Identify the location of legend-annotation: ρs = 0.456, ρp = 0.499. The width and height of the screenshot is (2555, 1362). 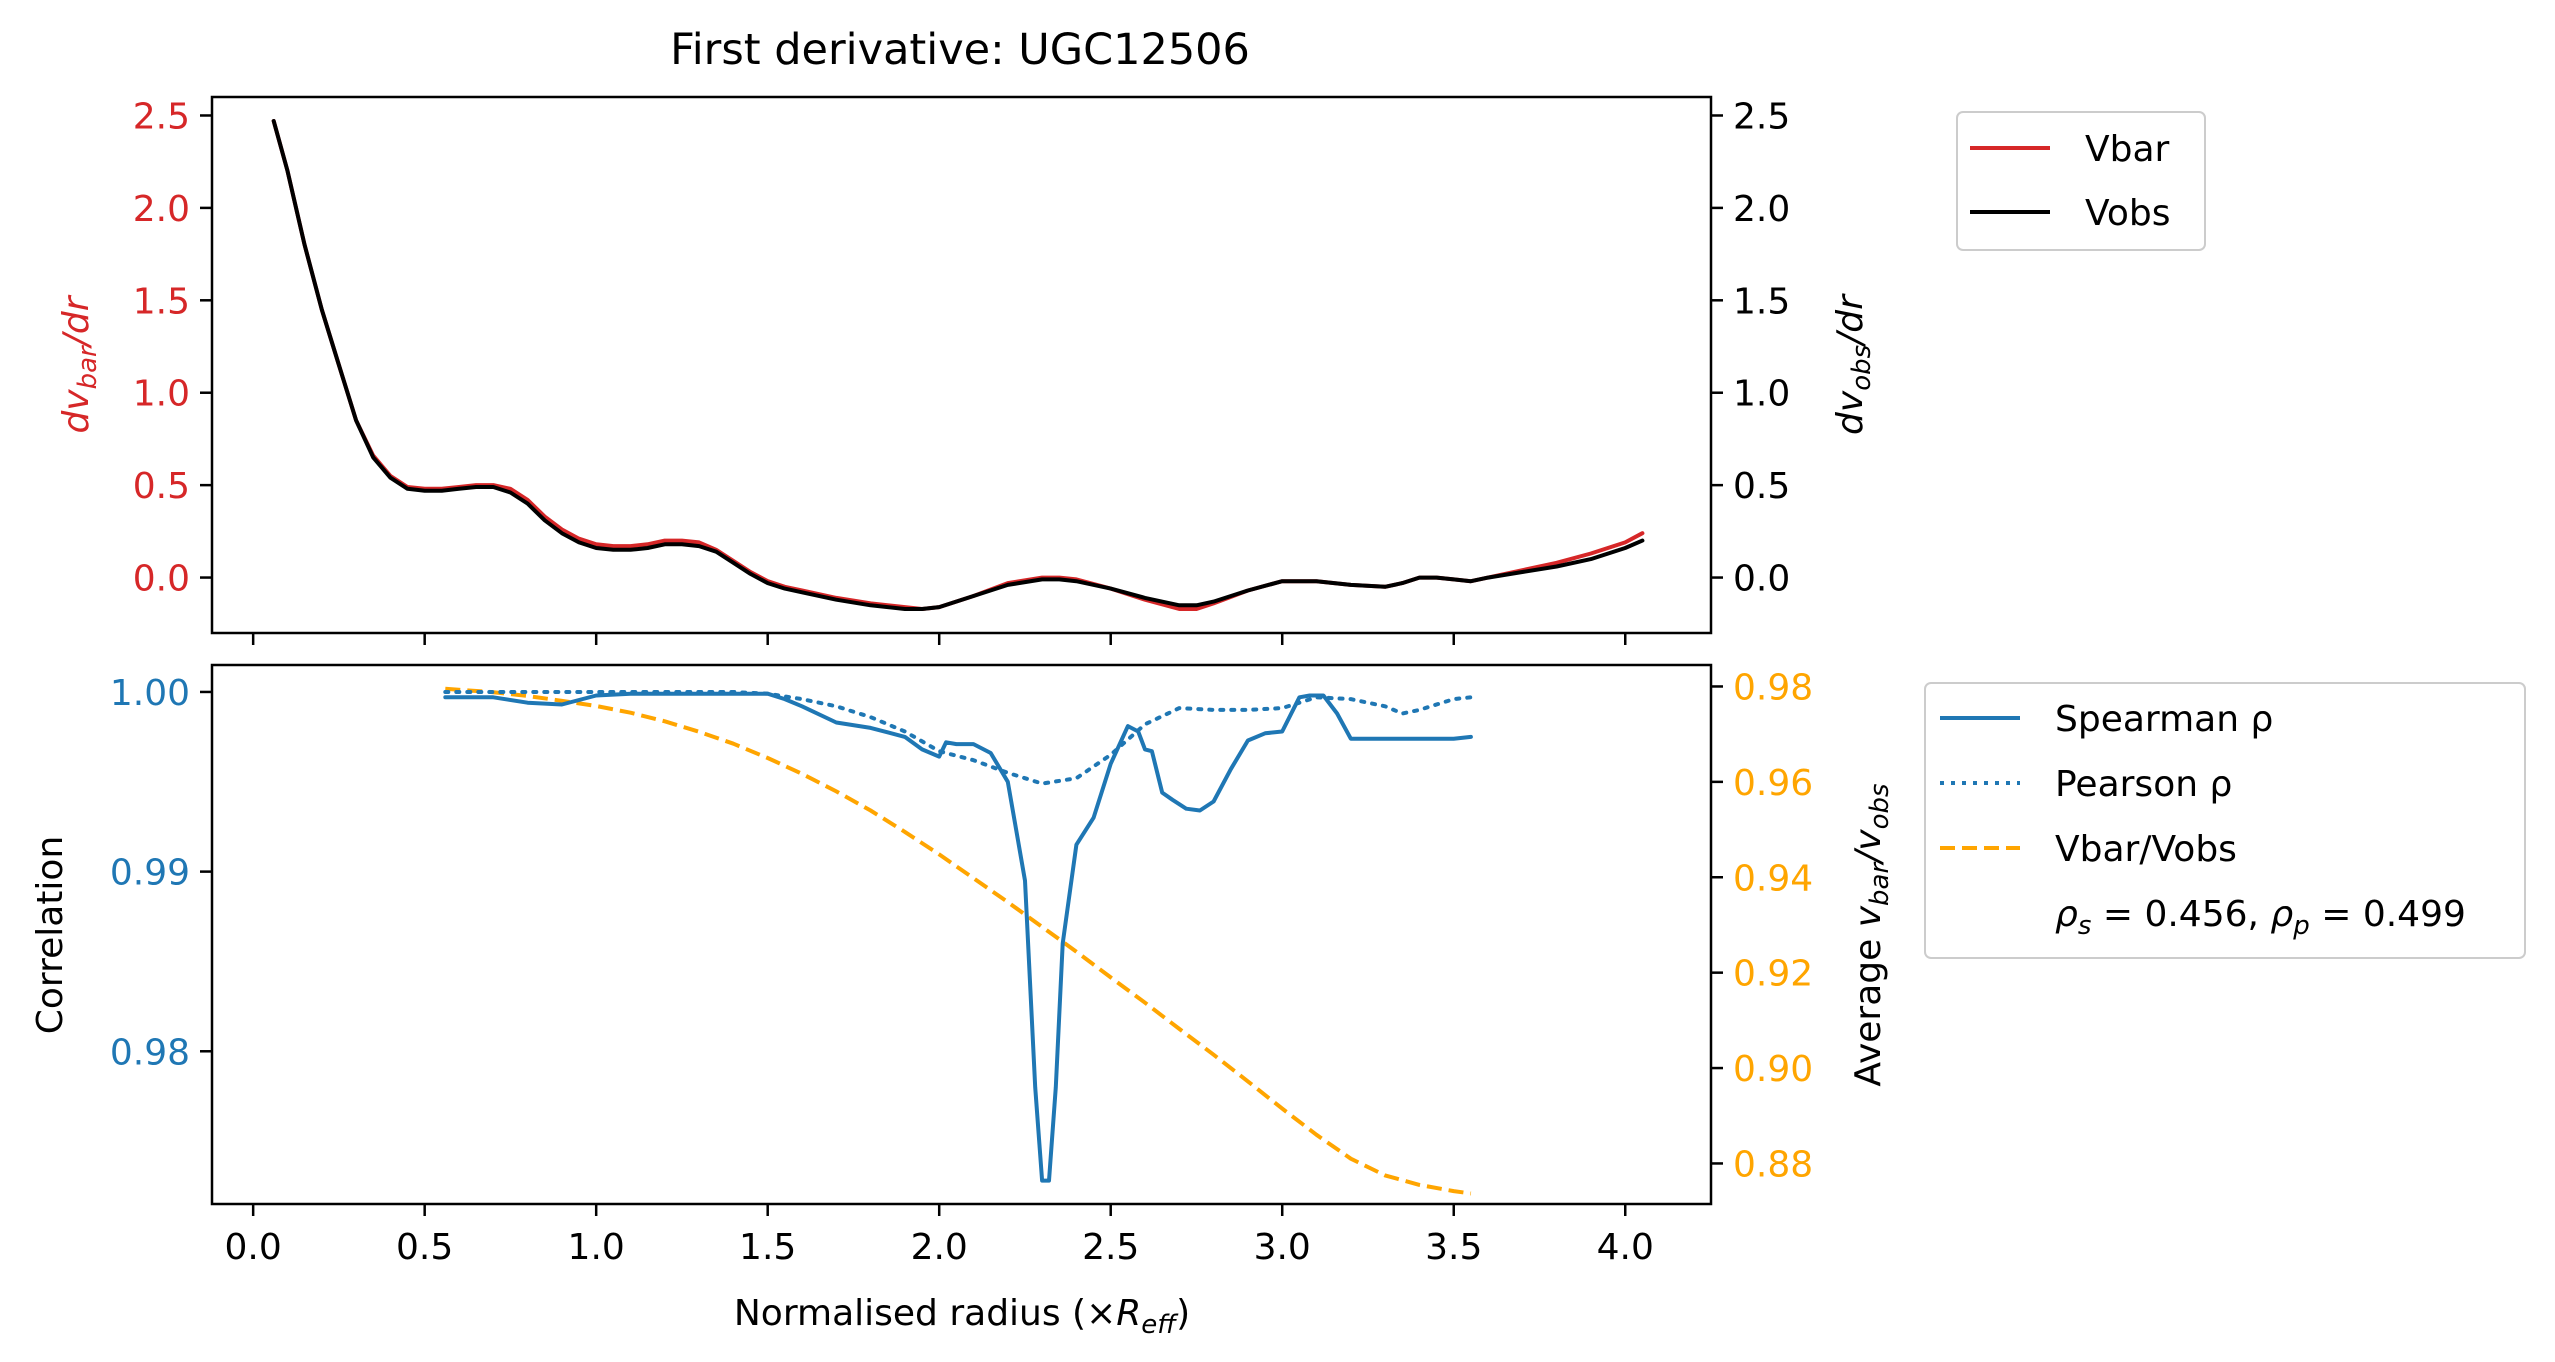
(2260, 917).